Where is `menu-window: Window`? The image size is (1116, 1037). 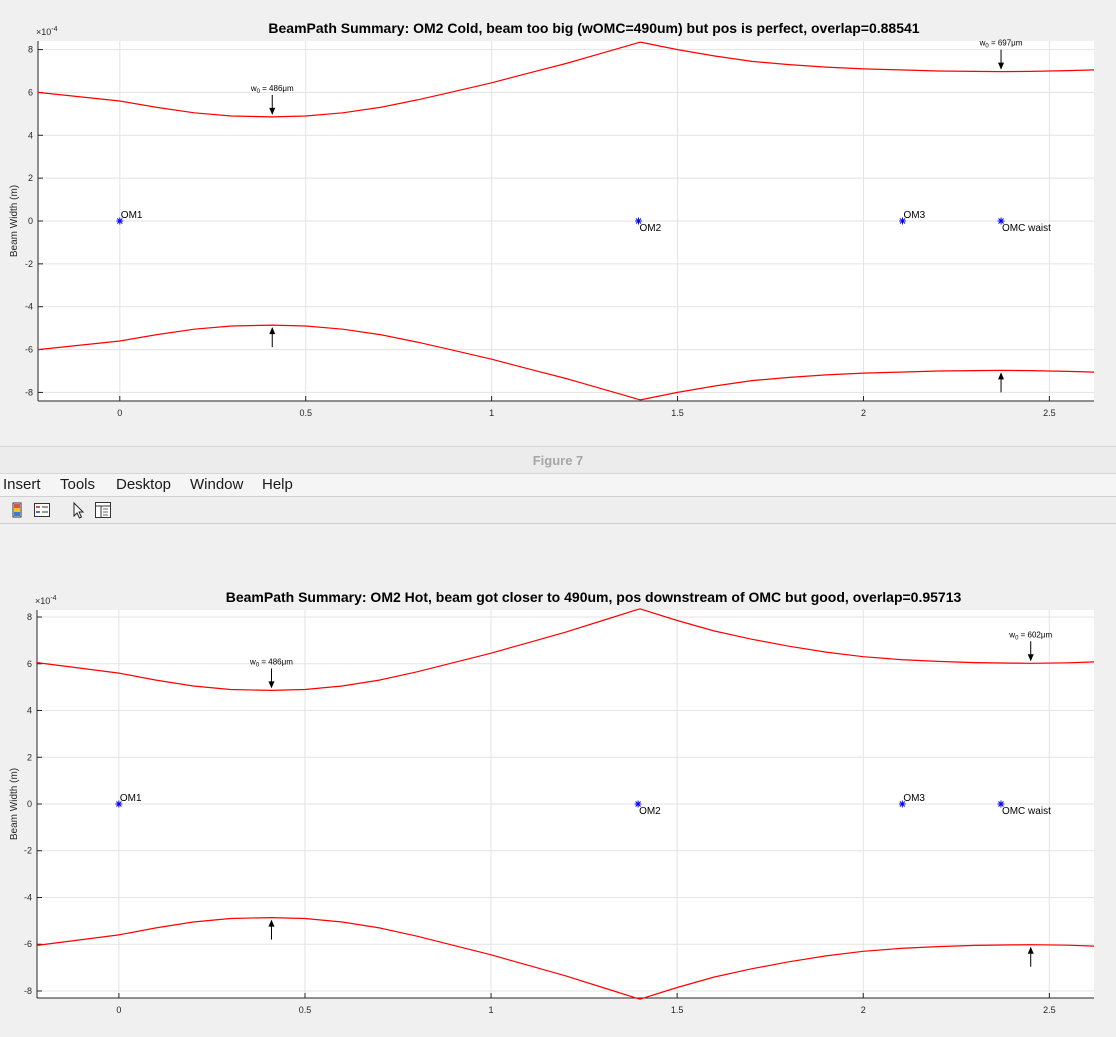
menu-window: Window is located at coordinates (217, 484).